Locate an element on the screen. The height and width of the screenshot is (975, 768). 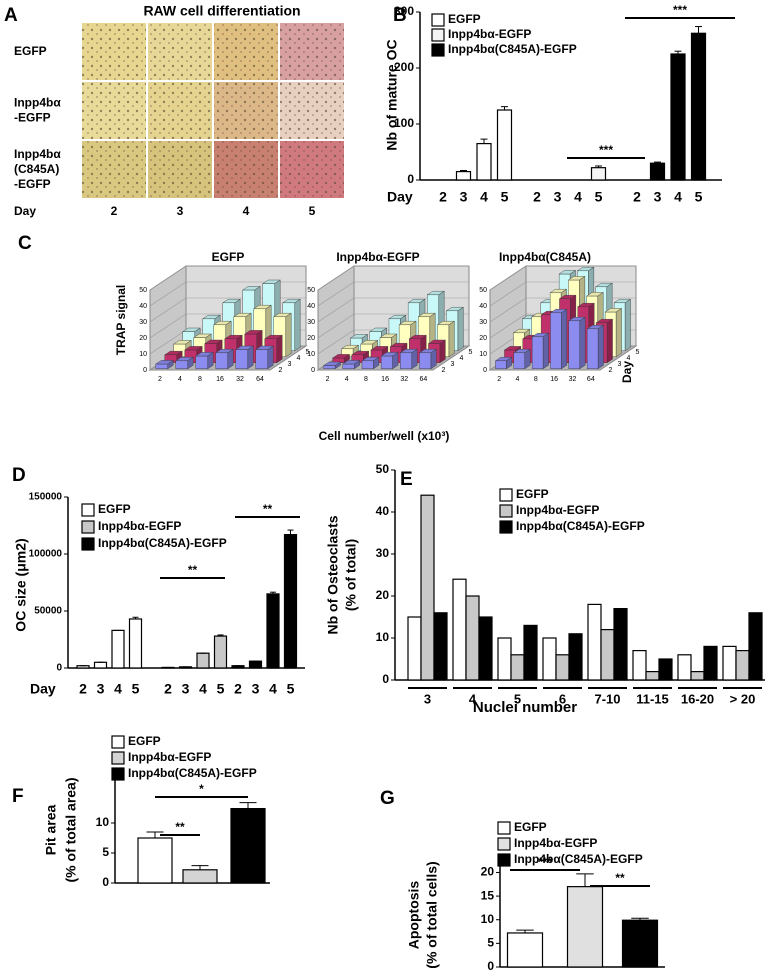
depth-tick-label: 2 is located at coordinates (611, 370).